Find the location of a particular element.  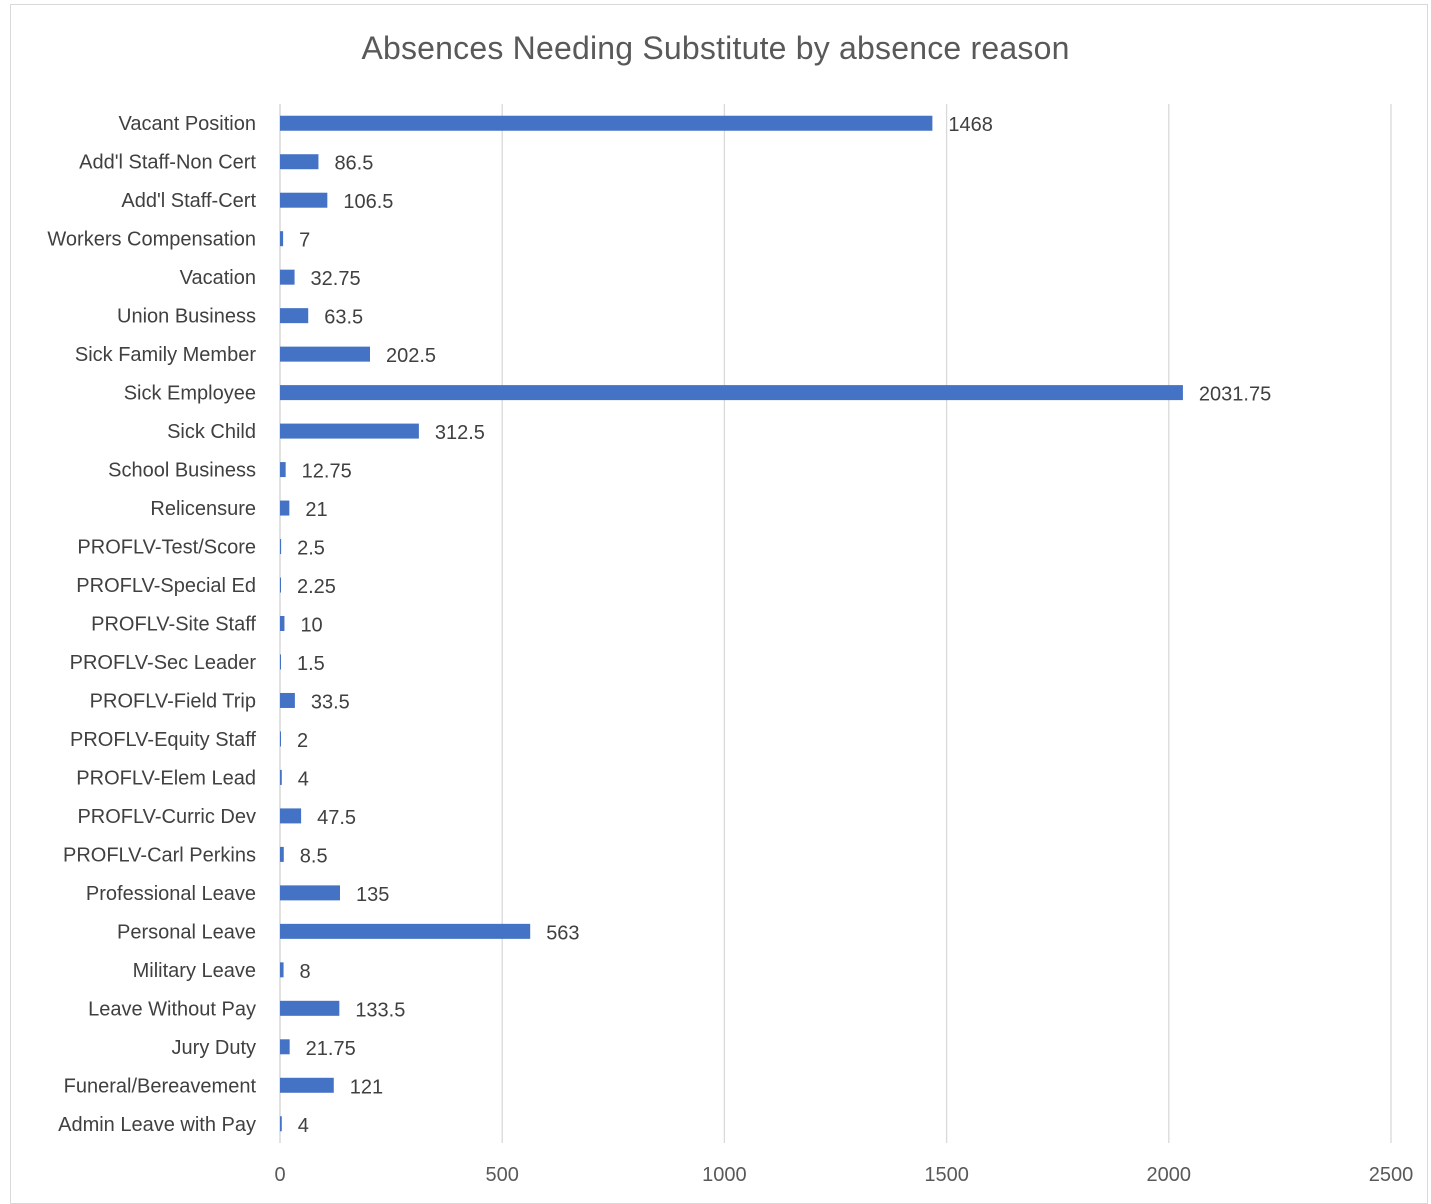

data-label: 21 is located at coordinates (316, 510).